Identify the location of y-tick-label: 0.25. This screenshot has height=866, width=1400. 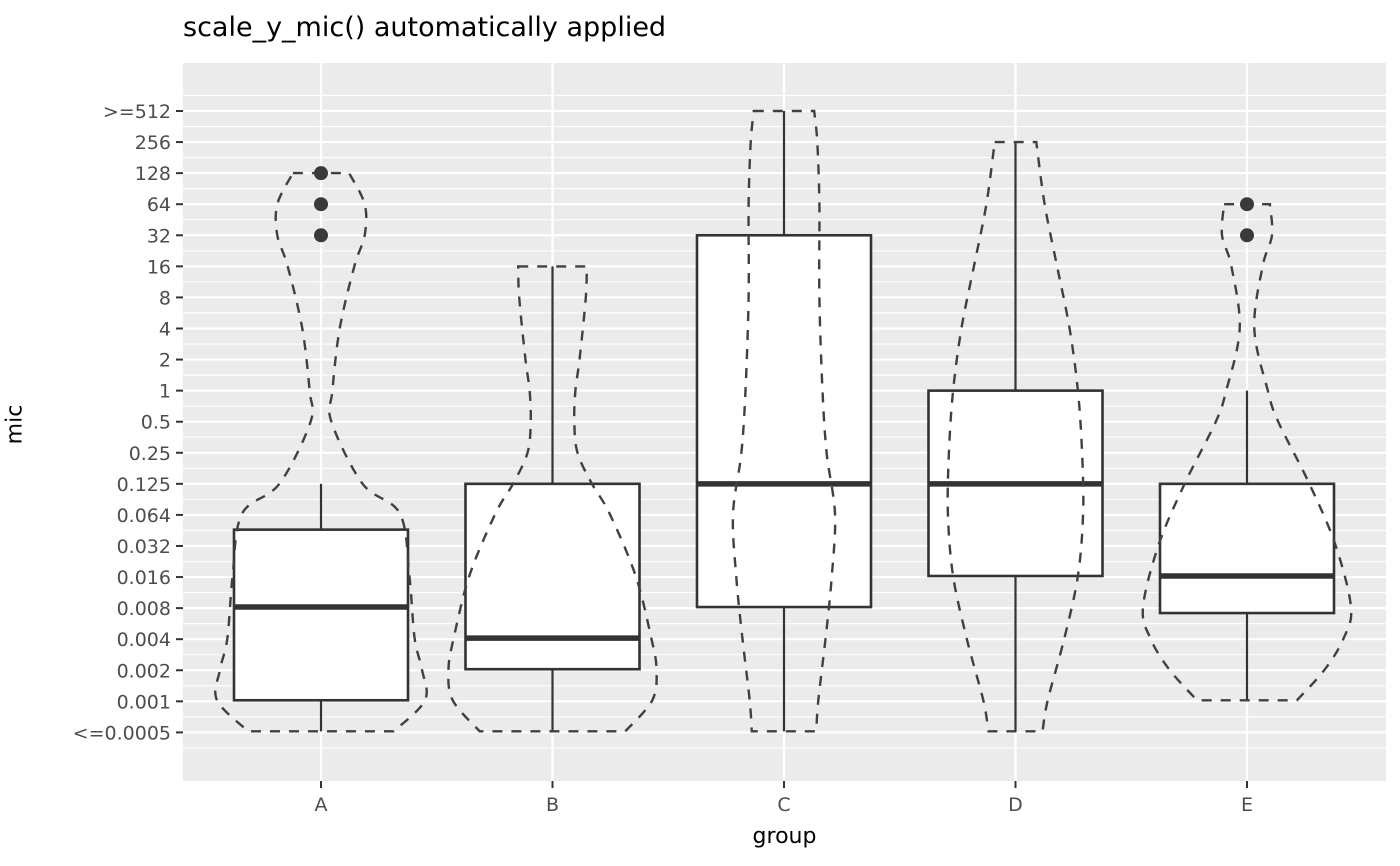
(150, 454).